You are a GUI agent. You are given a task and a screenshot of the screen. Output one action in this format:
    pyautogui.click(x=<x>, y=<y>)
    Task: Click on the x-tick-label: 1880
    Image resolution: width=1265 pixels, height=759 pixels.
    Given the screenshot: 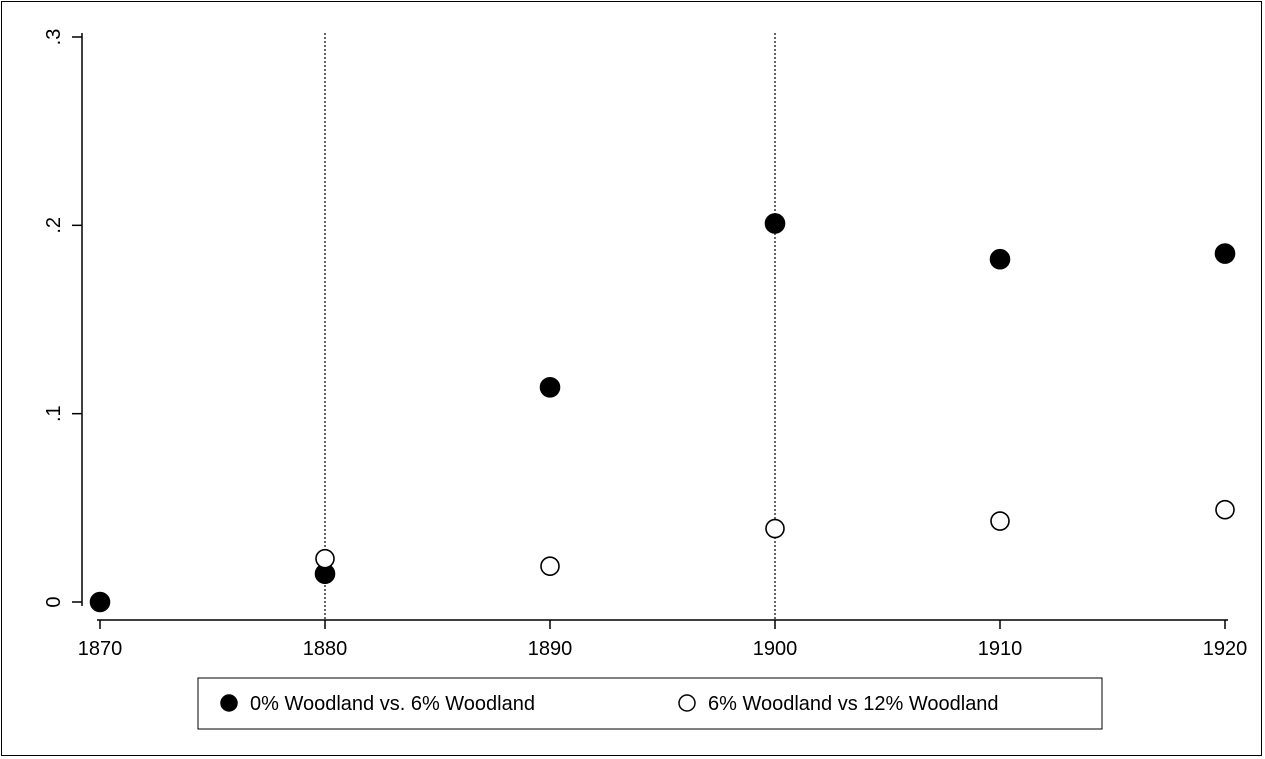 What is the action you would take?
    pyautogui.click(x=325, y=649)
    